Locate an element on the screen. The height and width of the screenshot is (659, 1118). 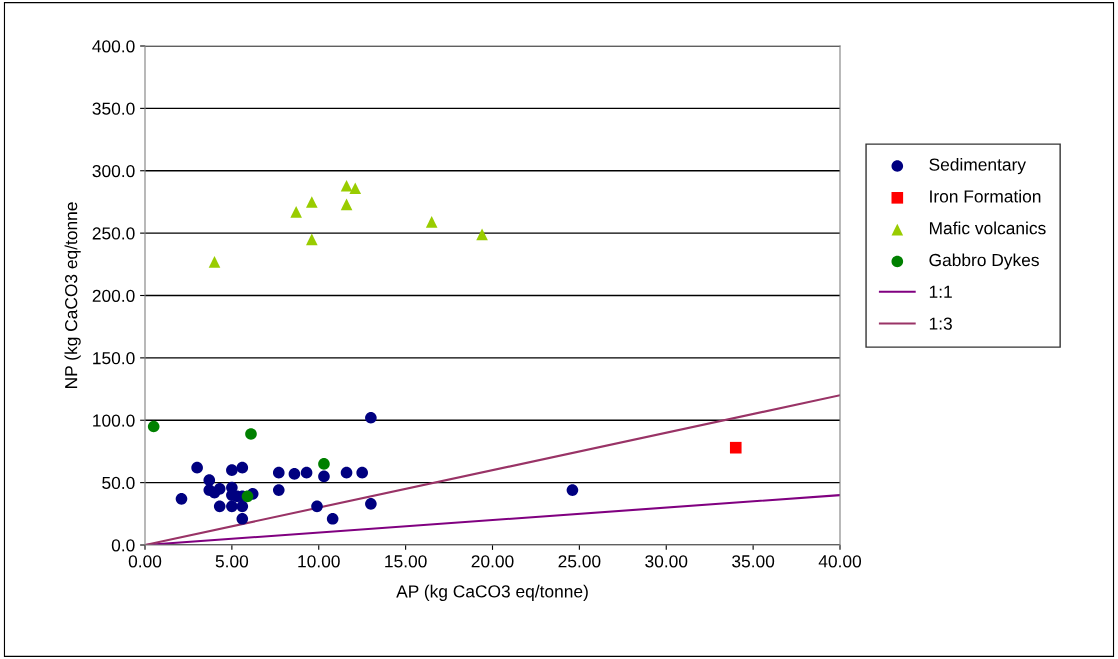
y-tick-label: 0.0 is located at coordinates (123, 545).